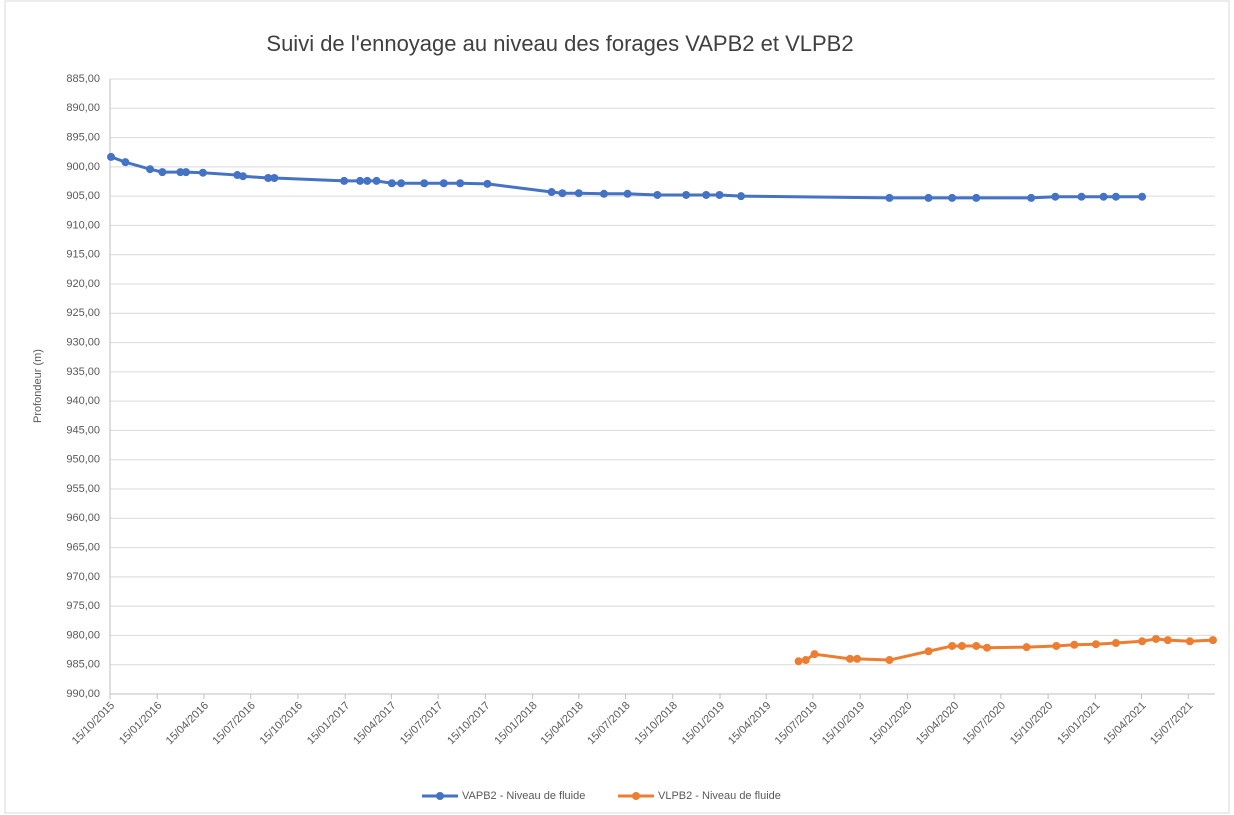 This screenshot has width=1234, height=815. What do you see at coordinates (83, 489) in the screenshot?
I see `y-tick-label: 955,00` at bounding box center [83, 489].